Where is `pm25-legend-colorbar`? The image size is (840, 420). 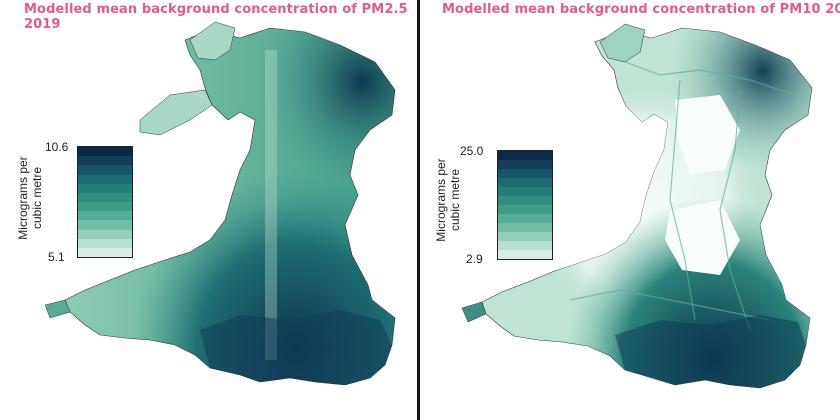 pm25-legend-colorbar is located at coordinates (105, 202).